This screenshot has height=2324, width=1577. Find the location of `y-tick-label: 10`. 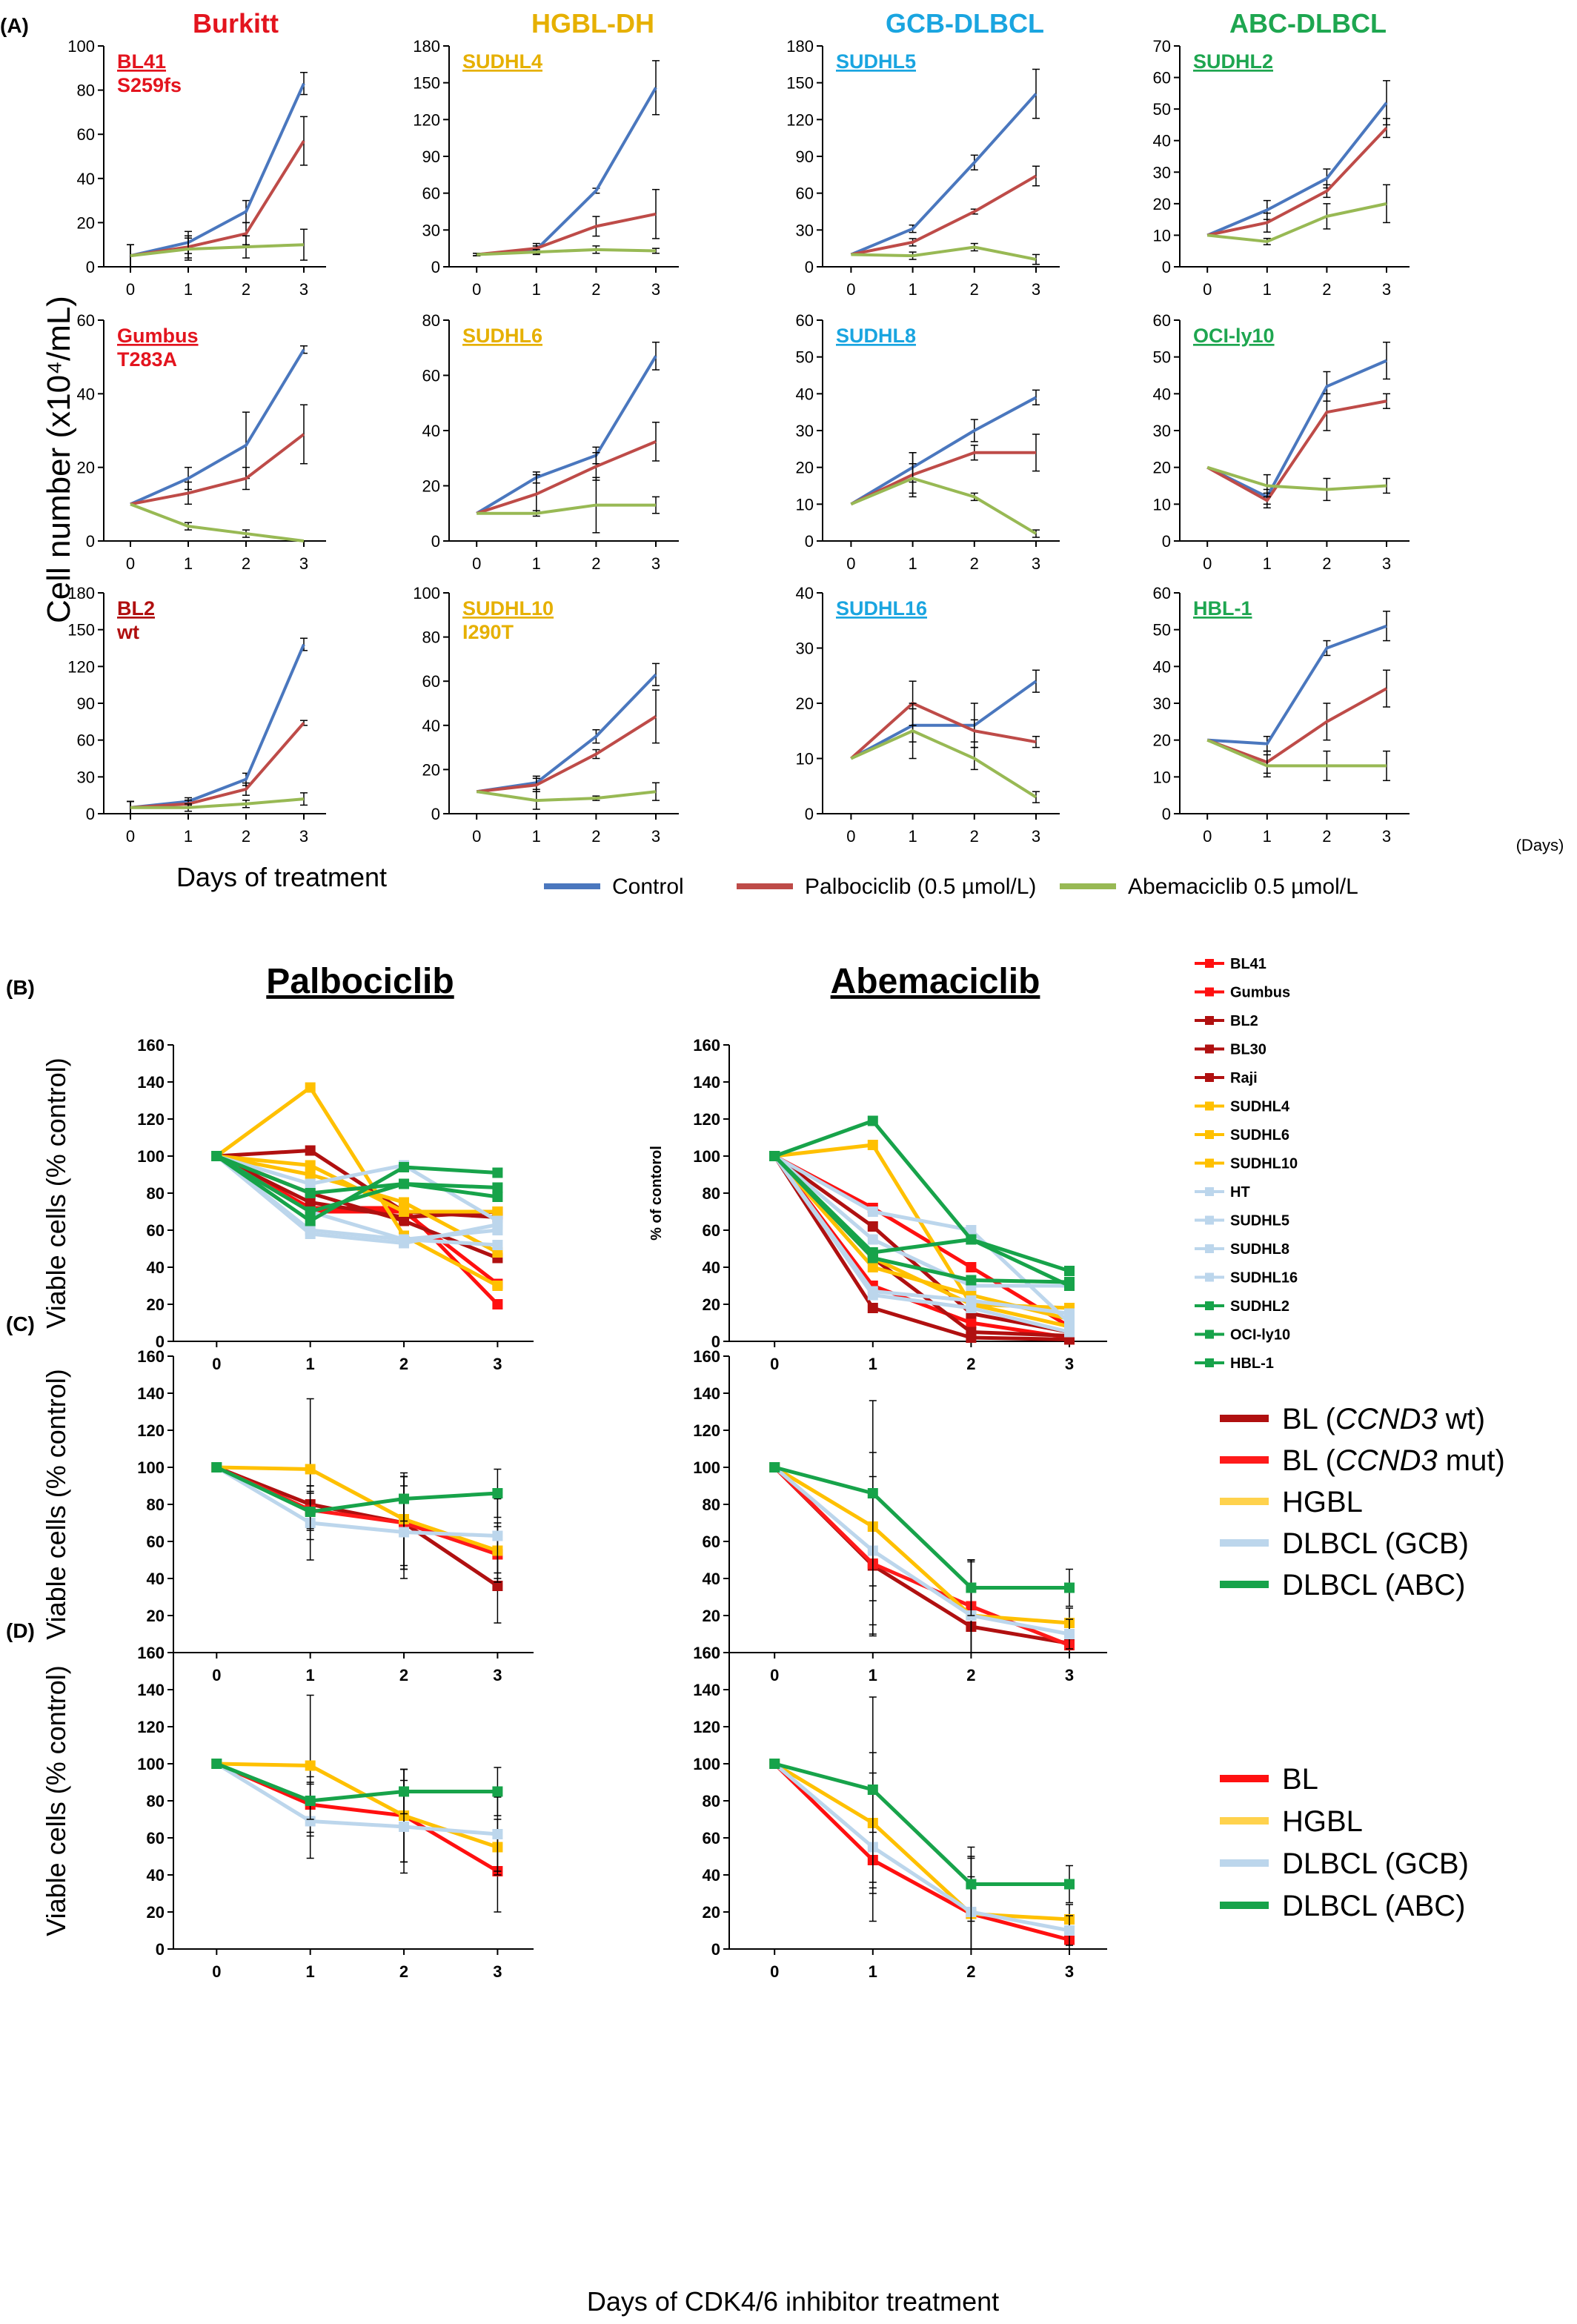

y-tick-label: 10 is located at coordinates (1162, 504).